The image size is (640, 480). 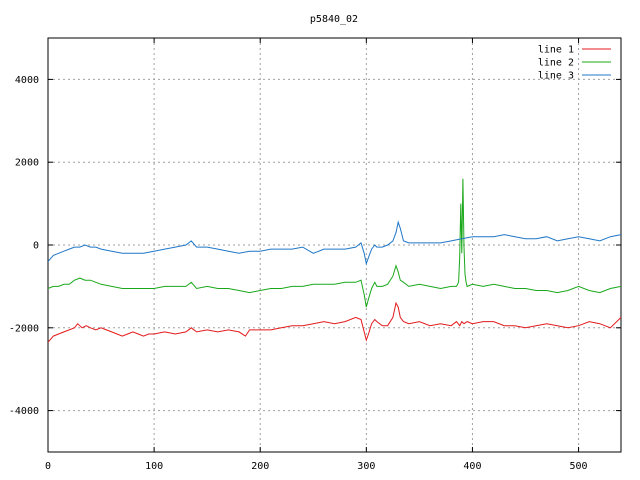 What do you see at coordinates (27, 163) in the screenshot?
I see `y-tick-label: 2000` at bounding box center [27, 163].